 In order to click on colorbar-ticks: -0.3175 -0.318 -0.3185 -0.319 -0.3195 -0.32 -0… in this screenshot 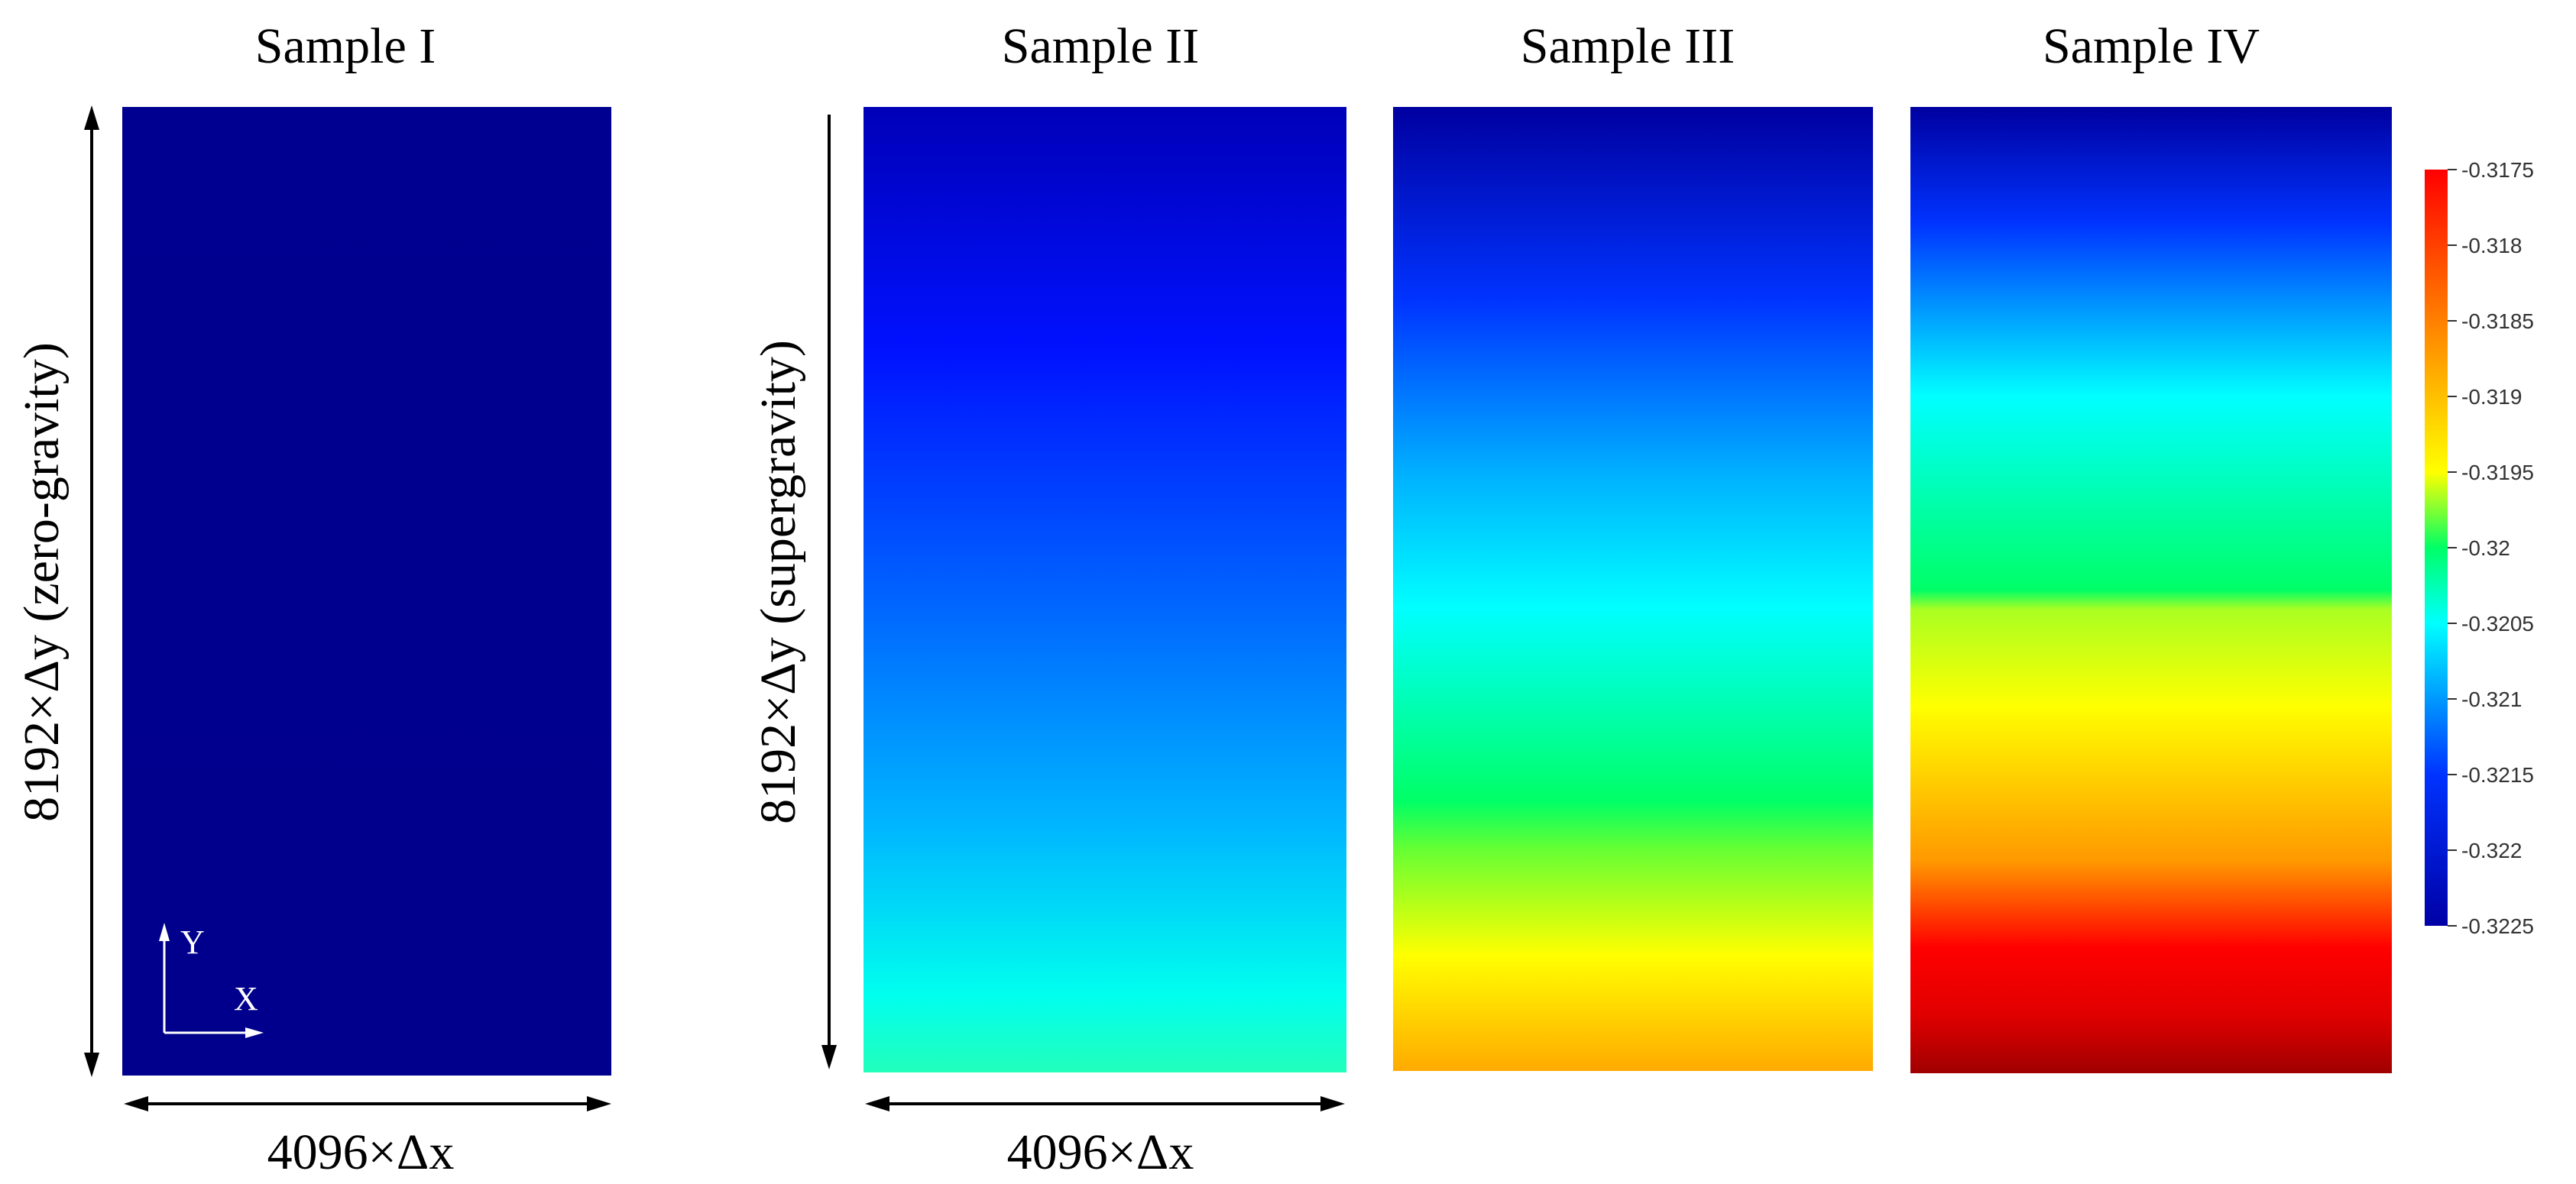, I will do `click(2491, 548)`.